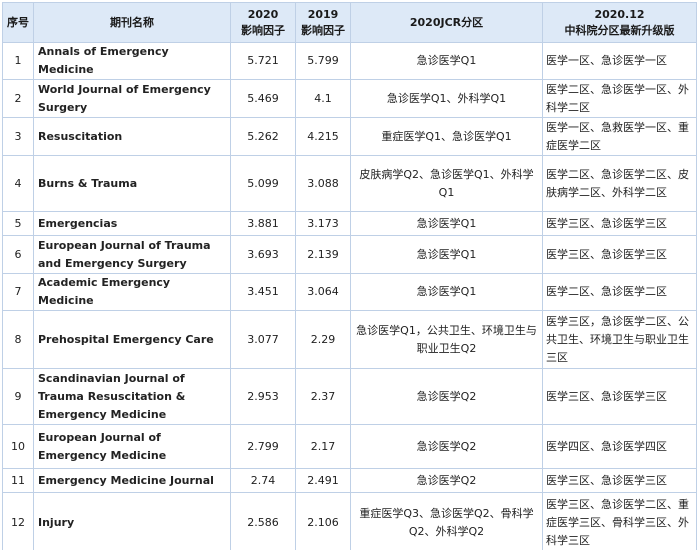 The height and width of the screenshot is (550, 698). I want to click on cell-journal-name: Academic Emergency Medicine, so click(132, 292).